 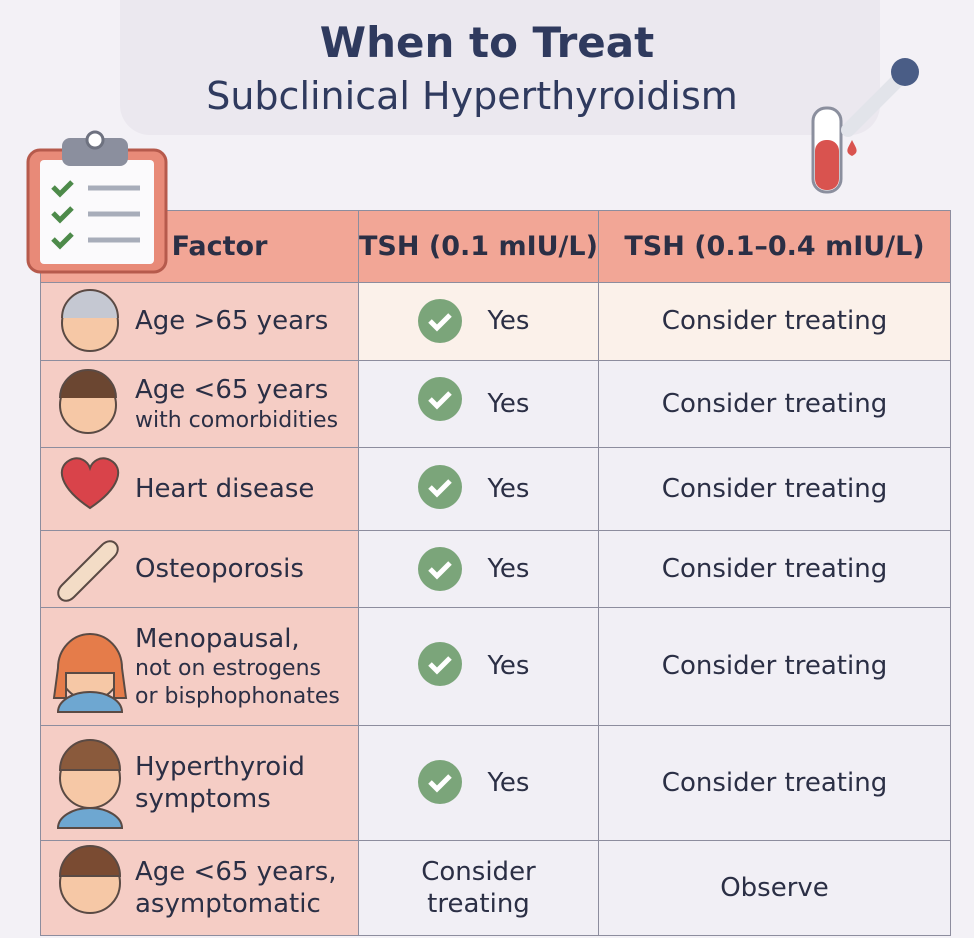 What do you see at coordinates (237, 696) in the screenshot?
I see `cell-text: or bisphophonates` at bounding box center [237, 696].